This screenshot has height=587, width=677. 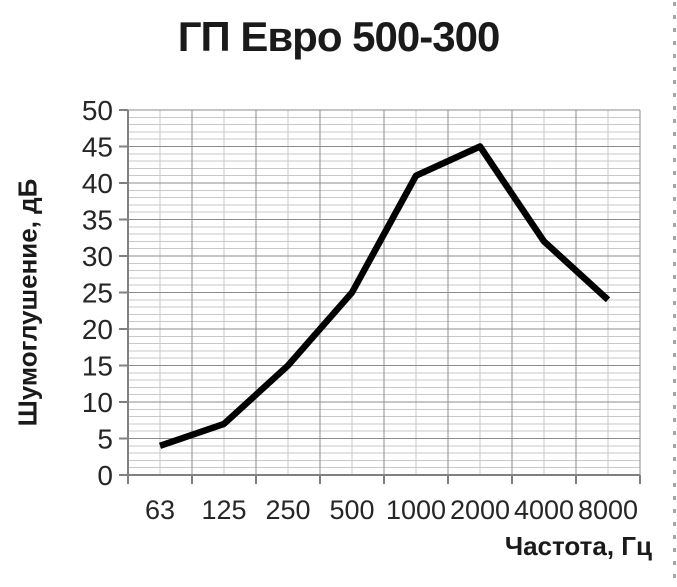 I want to click on x-axis-title: Частота, Гц, so click(x=578, y=546).